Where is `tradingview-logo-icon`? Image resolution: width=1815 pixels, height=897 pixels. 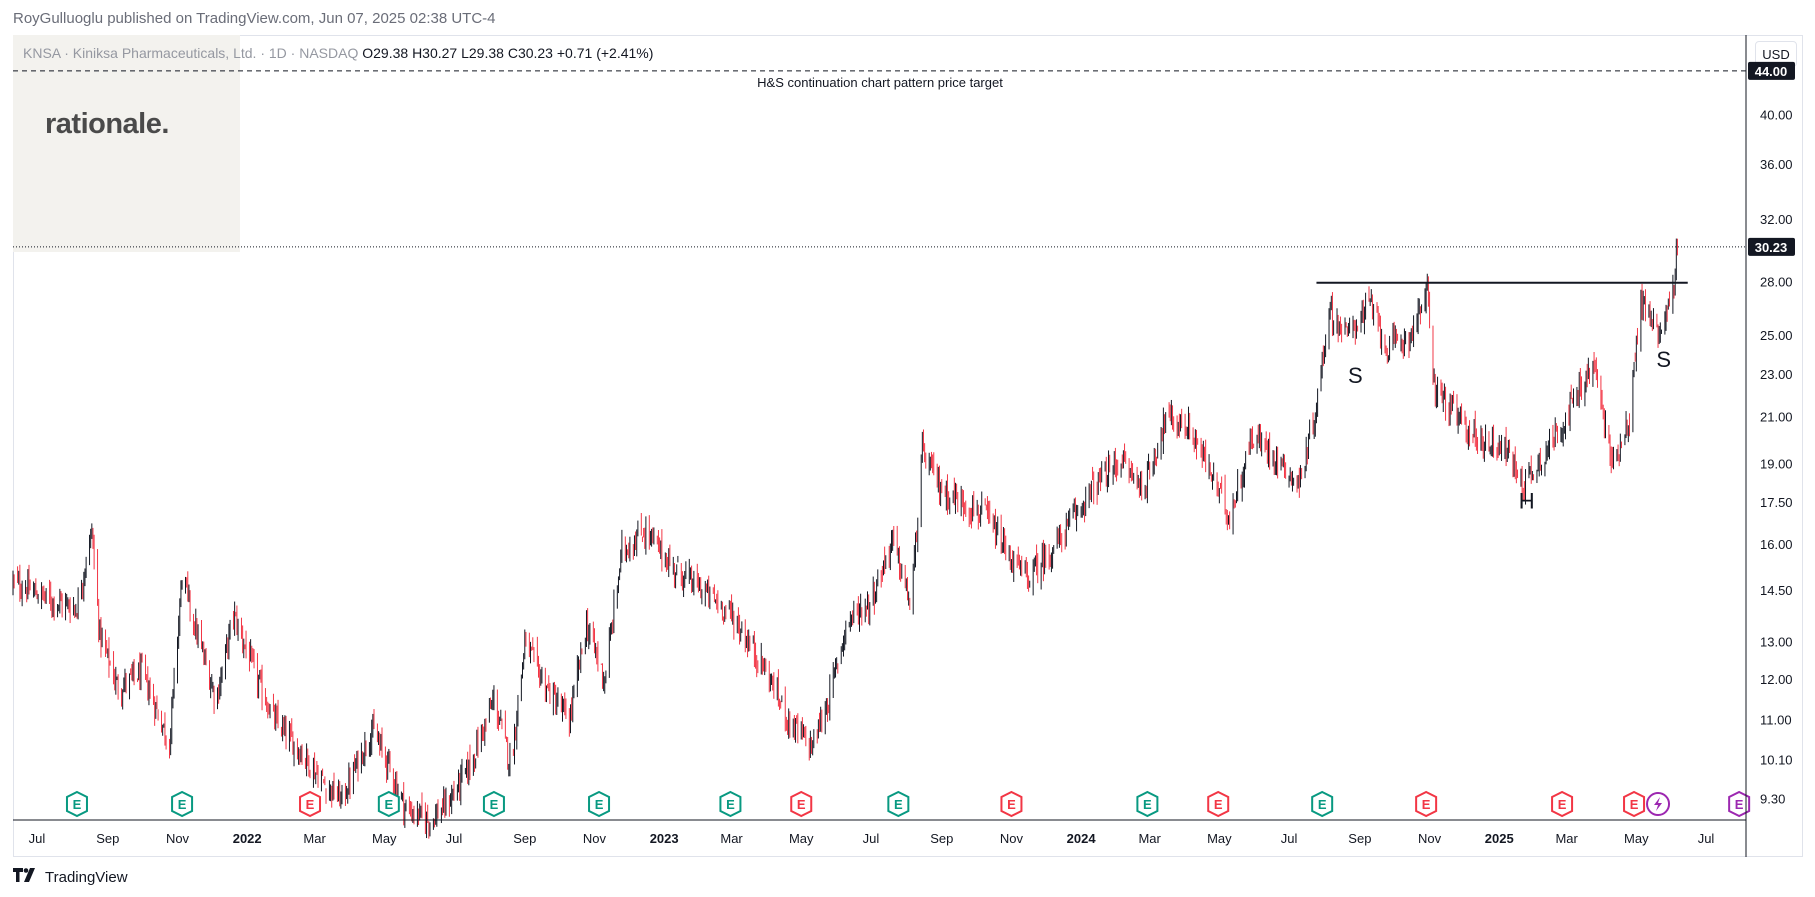 tradingview-logo-icon is located at coordinates (26, 877).